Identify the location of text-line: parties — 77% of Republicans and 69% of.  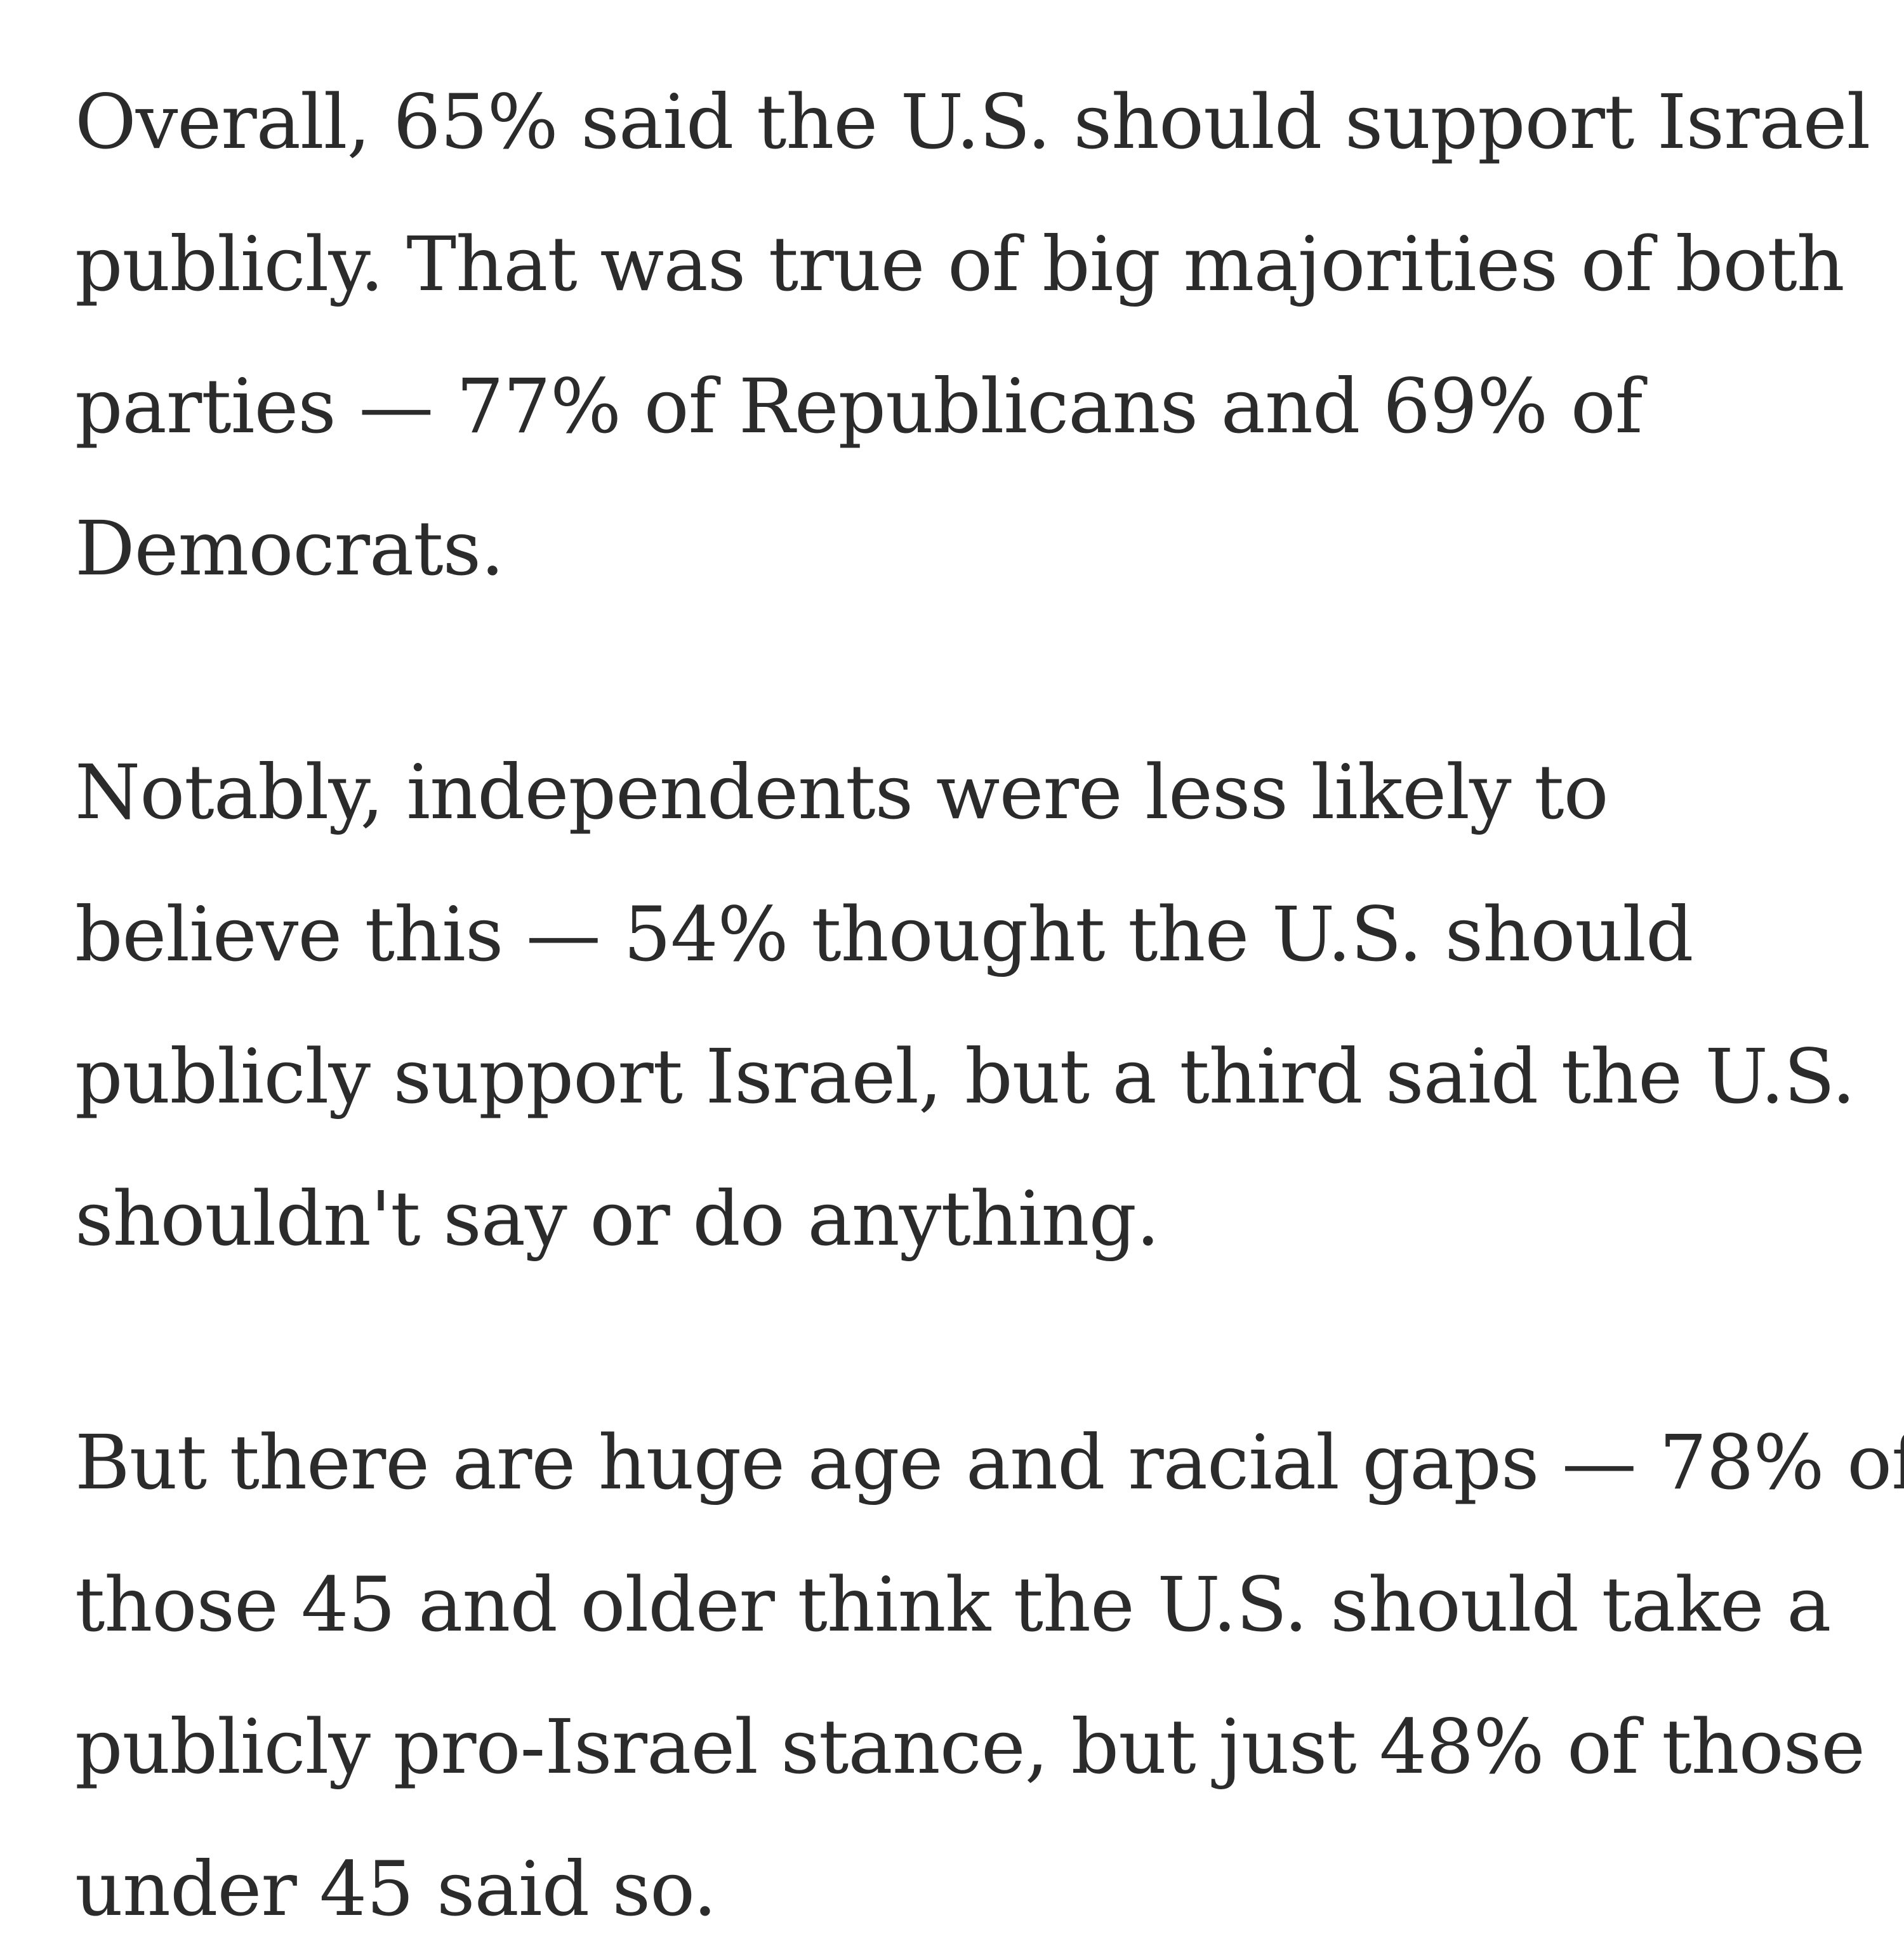
(859, 406).